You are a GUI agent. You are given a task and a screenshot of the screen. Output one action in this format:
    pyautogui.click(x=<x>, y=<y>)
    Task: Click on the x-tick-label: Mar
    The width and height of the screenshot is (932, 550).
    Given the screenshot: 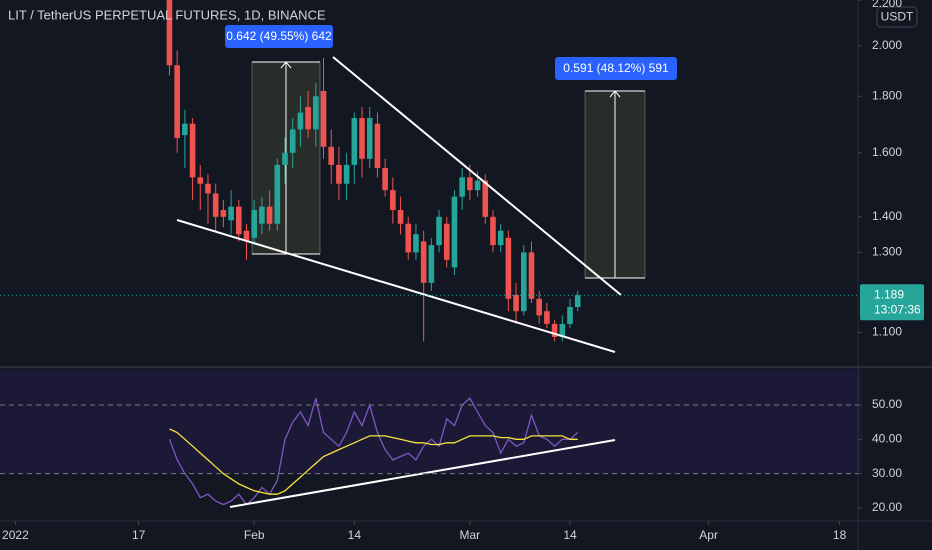 What is the action you would take?
    pyautogui.click(x=470, y=535)
    